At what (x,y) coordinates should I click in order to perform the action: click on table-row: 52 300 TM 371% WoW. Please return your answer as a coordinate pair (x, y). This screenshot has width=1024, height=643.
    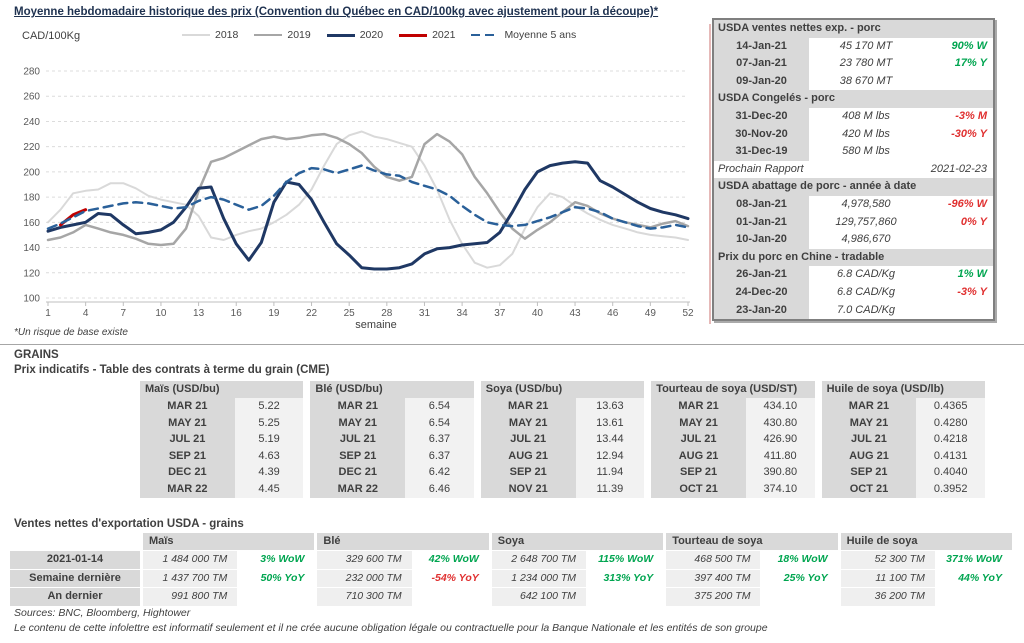
    Looking at the image, I should click on (926, 560).